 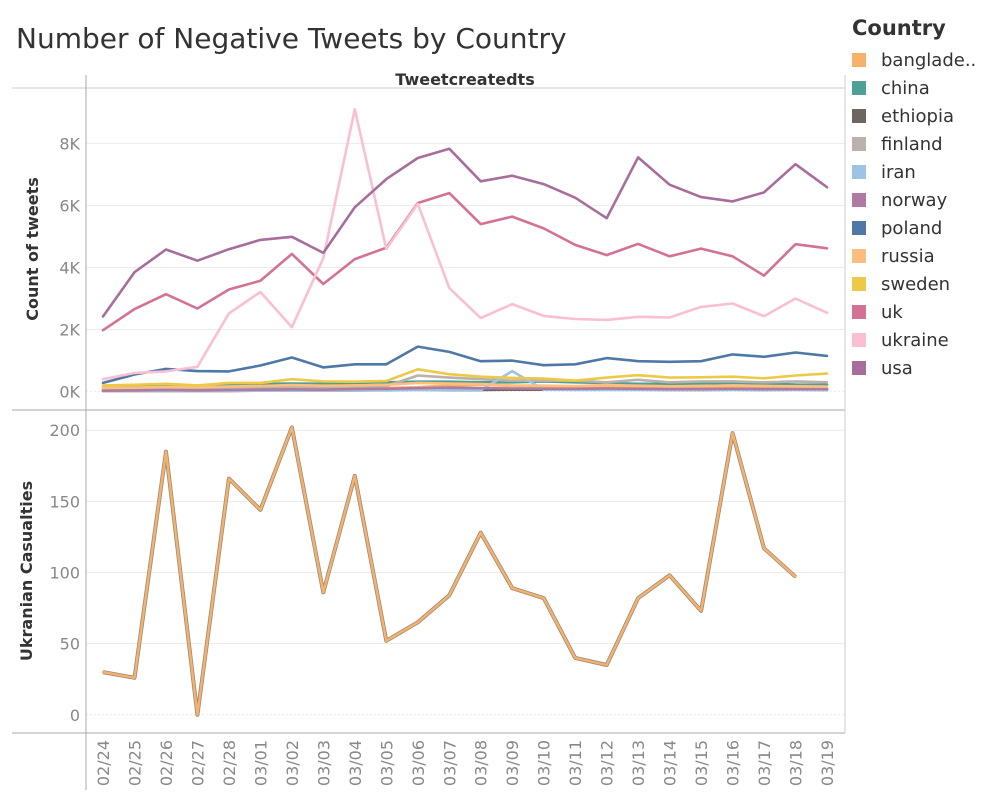 I want to click on legend-item-russia: russia, so click(x=924, y=256).